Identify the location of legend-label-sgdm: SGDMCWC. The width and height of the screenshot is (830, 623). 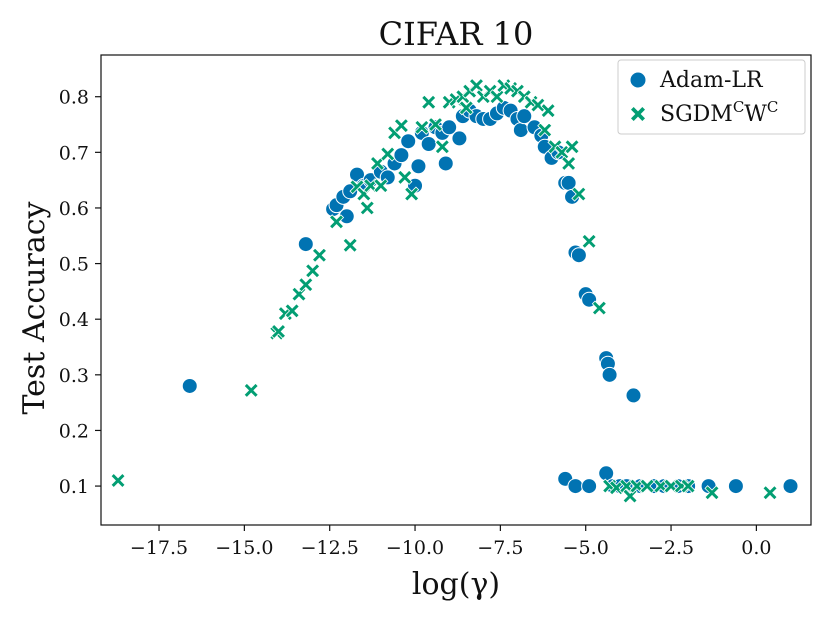
(719, 112).